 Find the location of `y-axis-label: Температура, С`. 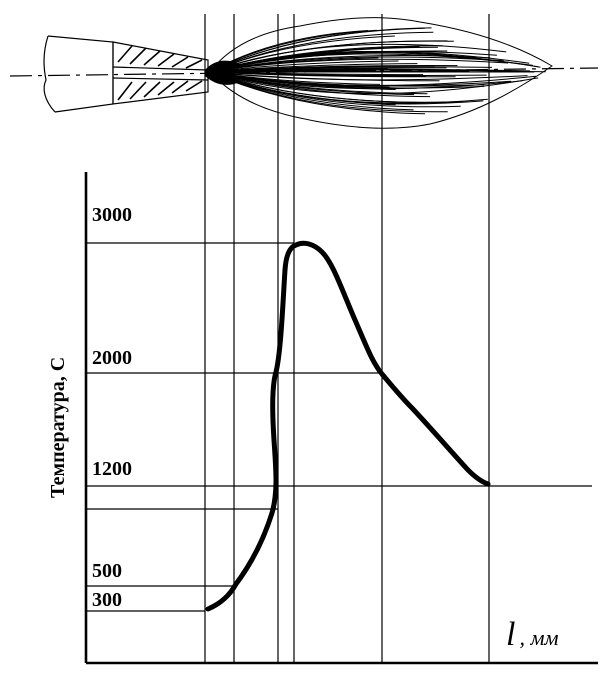

y-axis-label: Температура, С is located at coordinates (58, 427).